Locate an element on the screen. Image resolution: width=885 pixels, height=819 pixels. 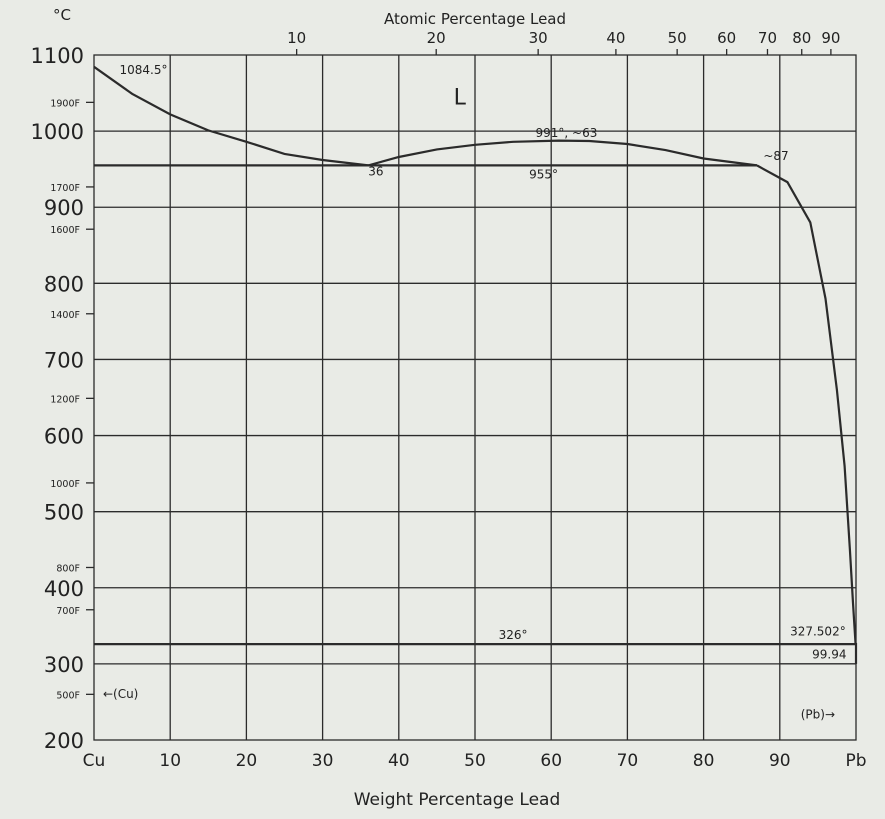
f-tick-label: 1600F is located at coordinates (65, 230).